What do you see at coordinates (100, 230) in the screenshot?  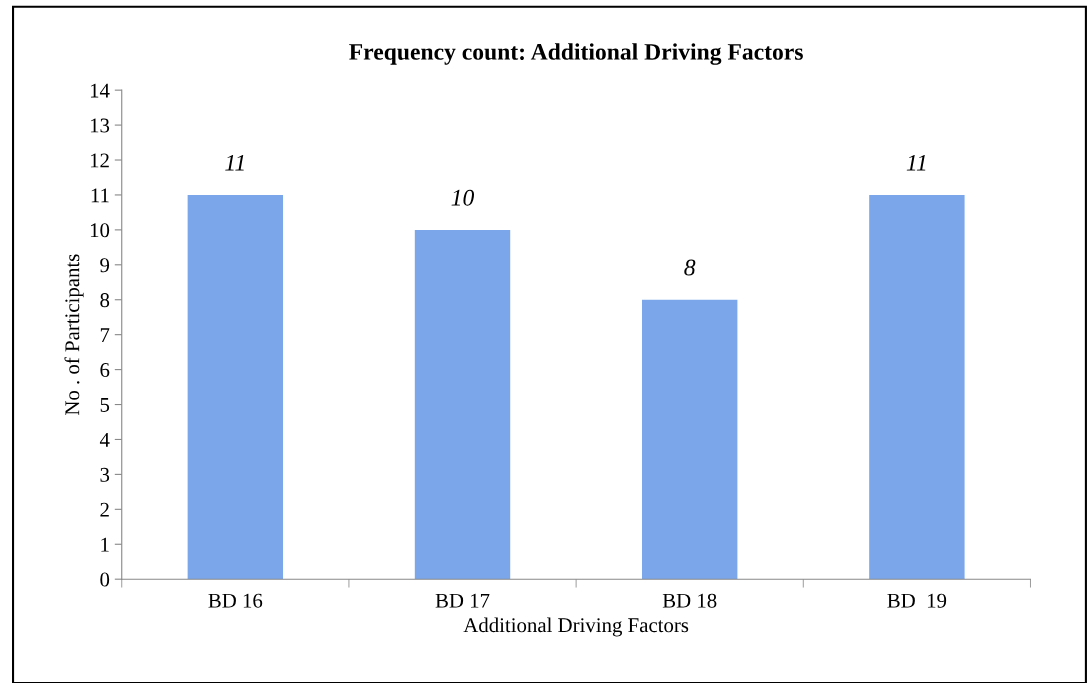 I see `y-tick-label: 10` at bounding box center [100, 230].